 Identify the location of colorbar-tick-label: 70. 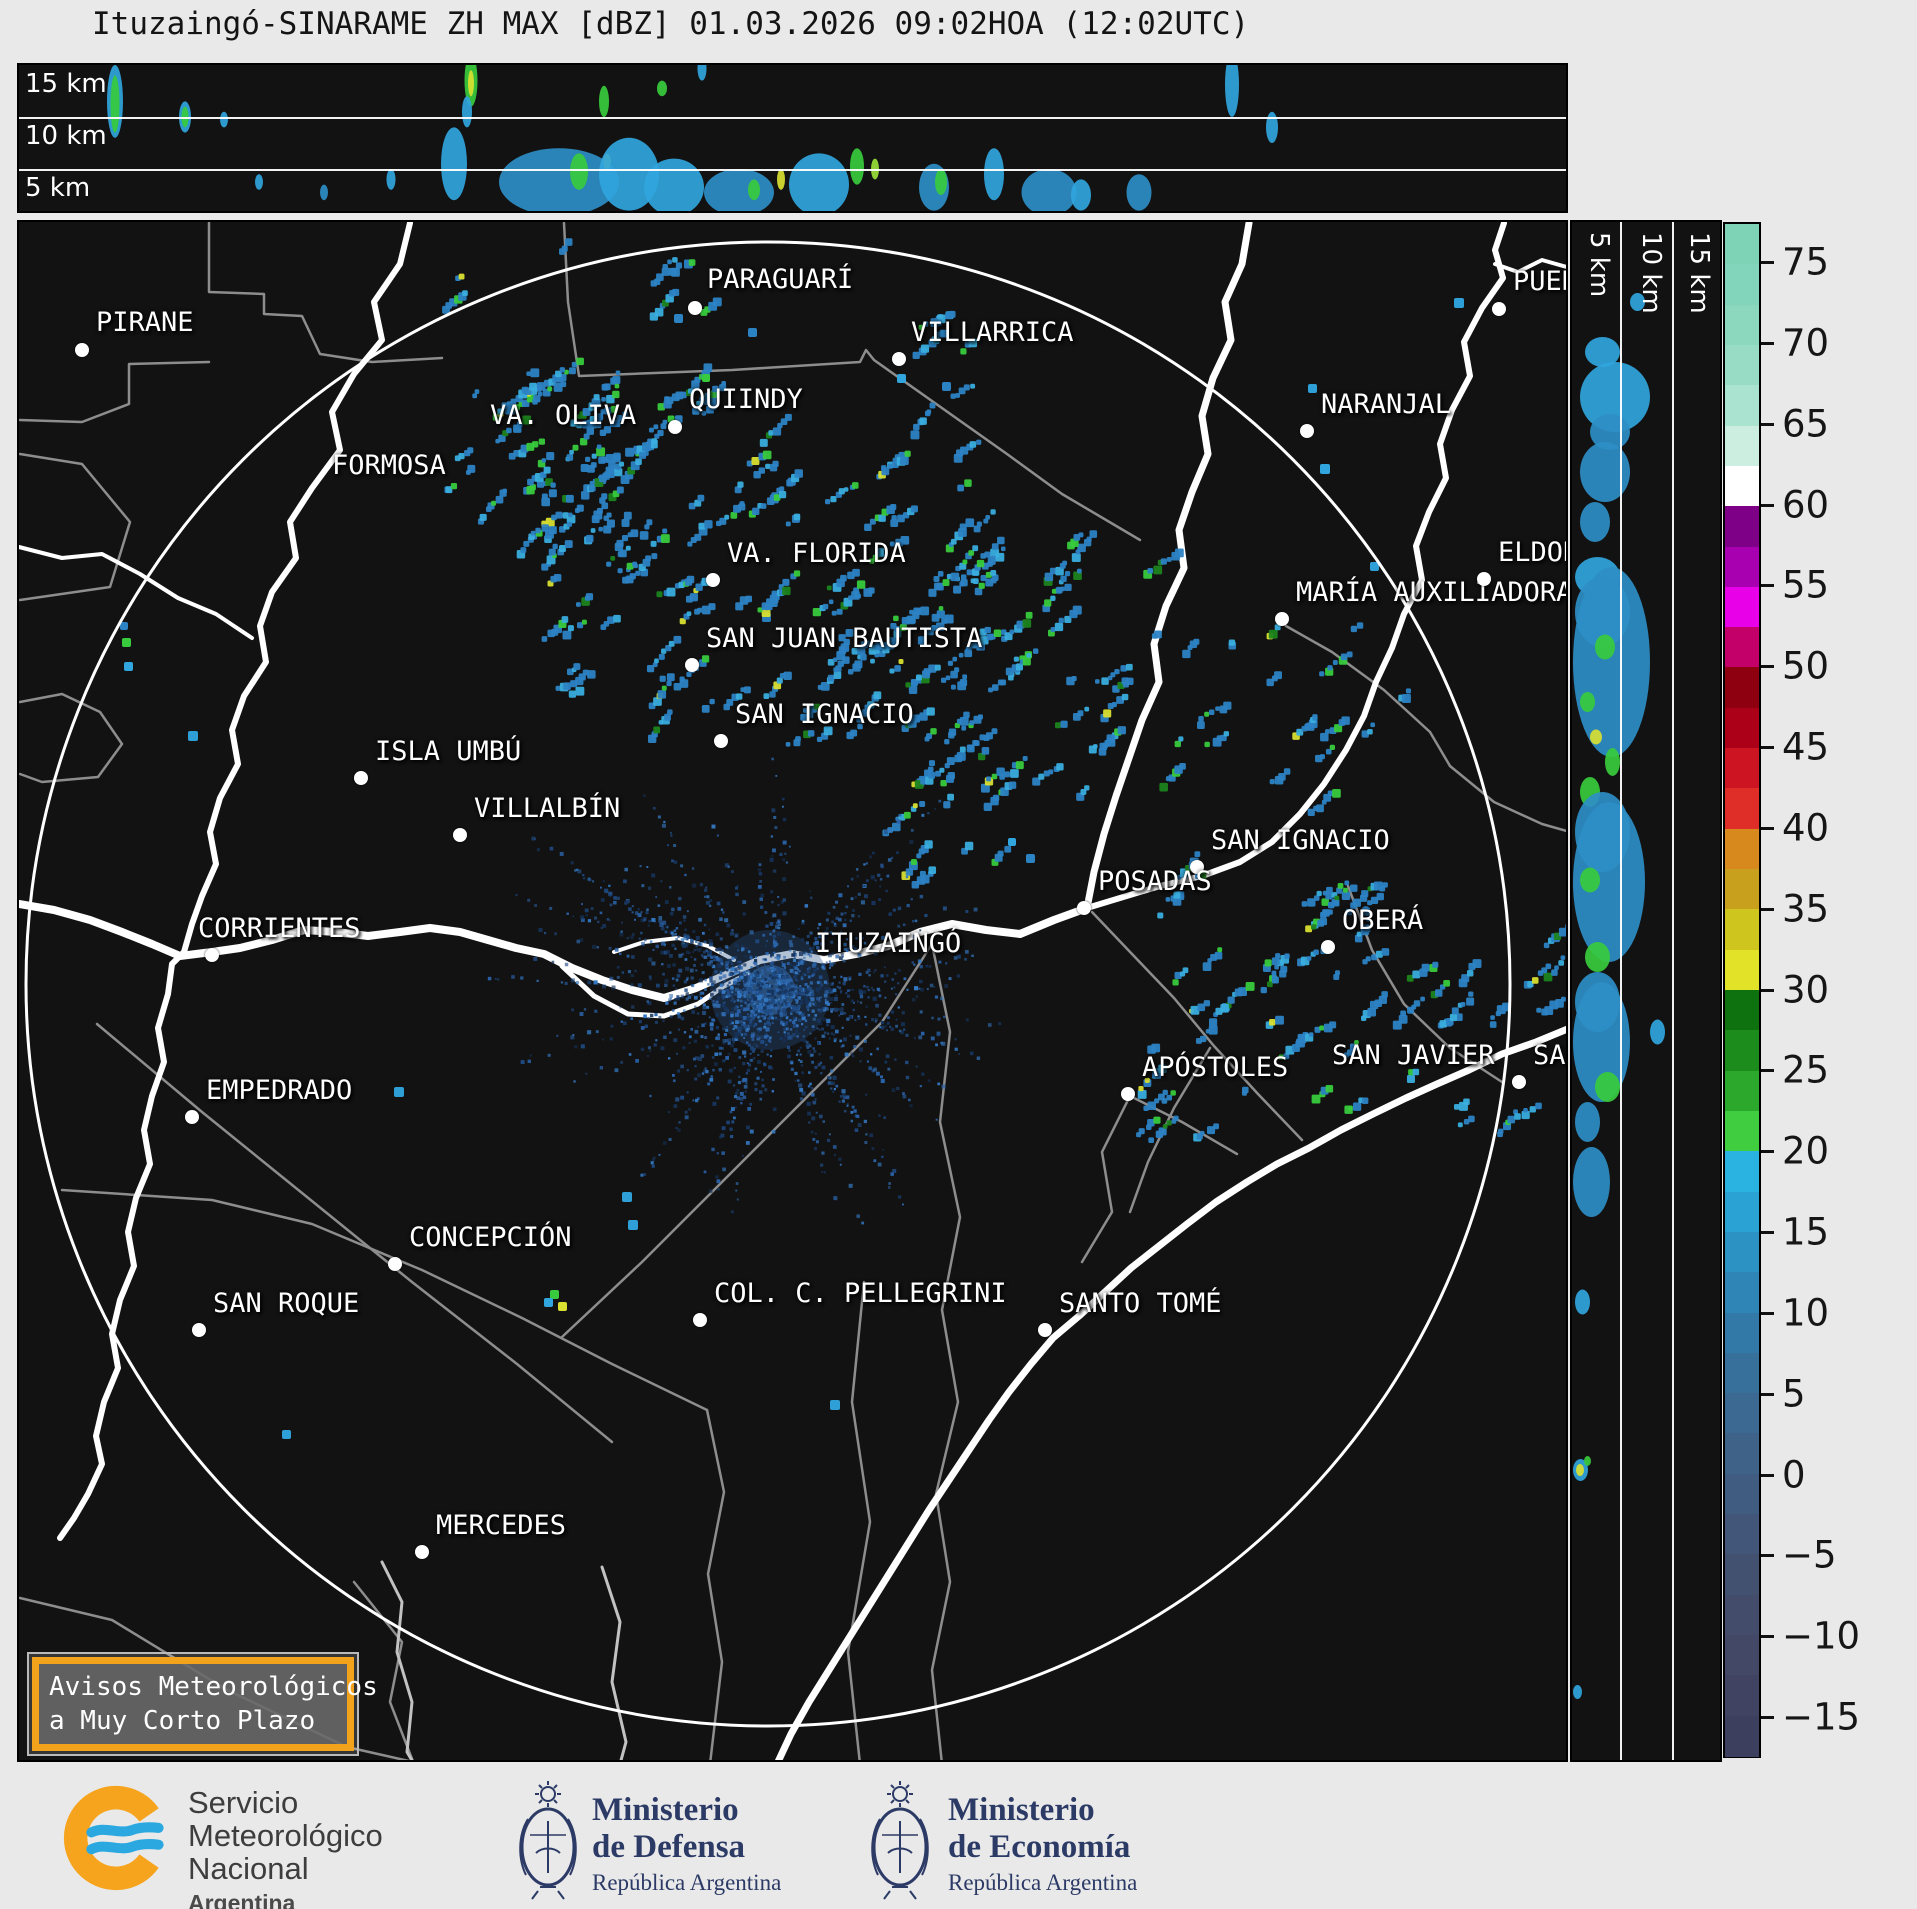
(1806, 343).